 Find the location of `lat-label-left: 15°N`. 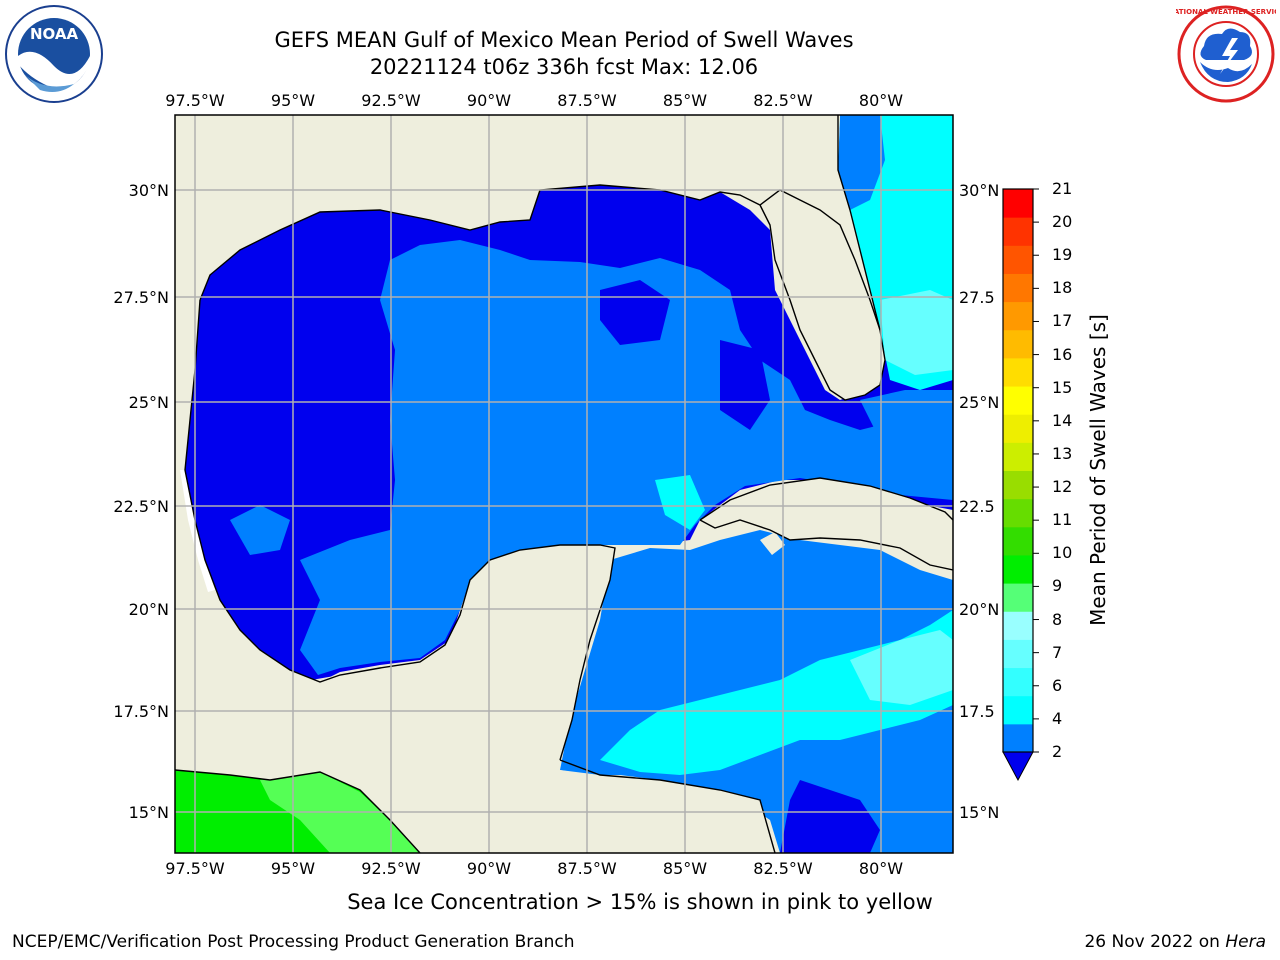

lat-label-left: 15°N is located at coordinates (149, 812).